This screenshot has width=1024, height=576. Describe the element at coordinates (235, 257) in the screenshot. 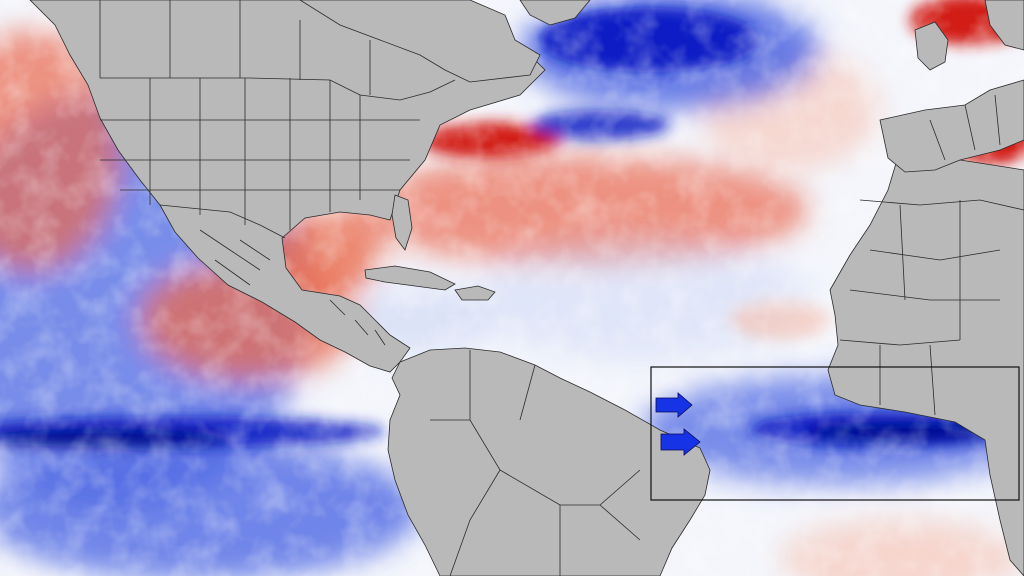

I see `mexico-state-lines` at that location.